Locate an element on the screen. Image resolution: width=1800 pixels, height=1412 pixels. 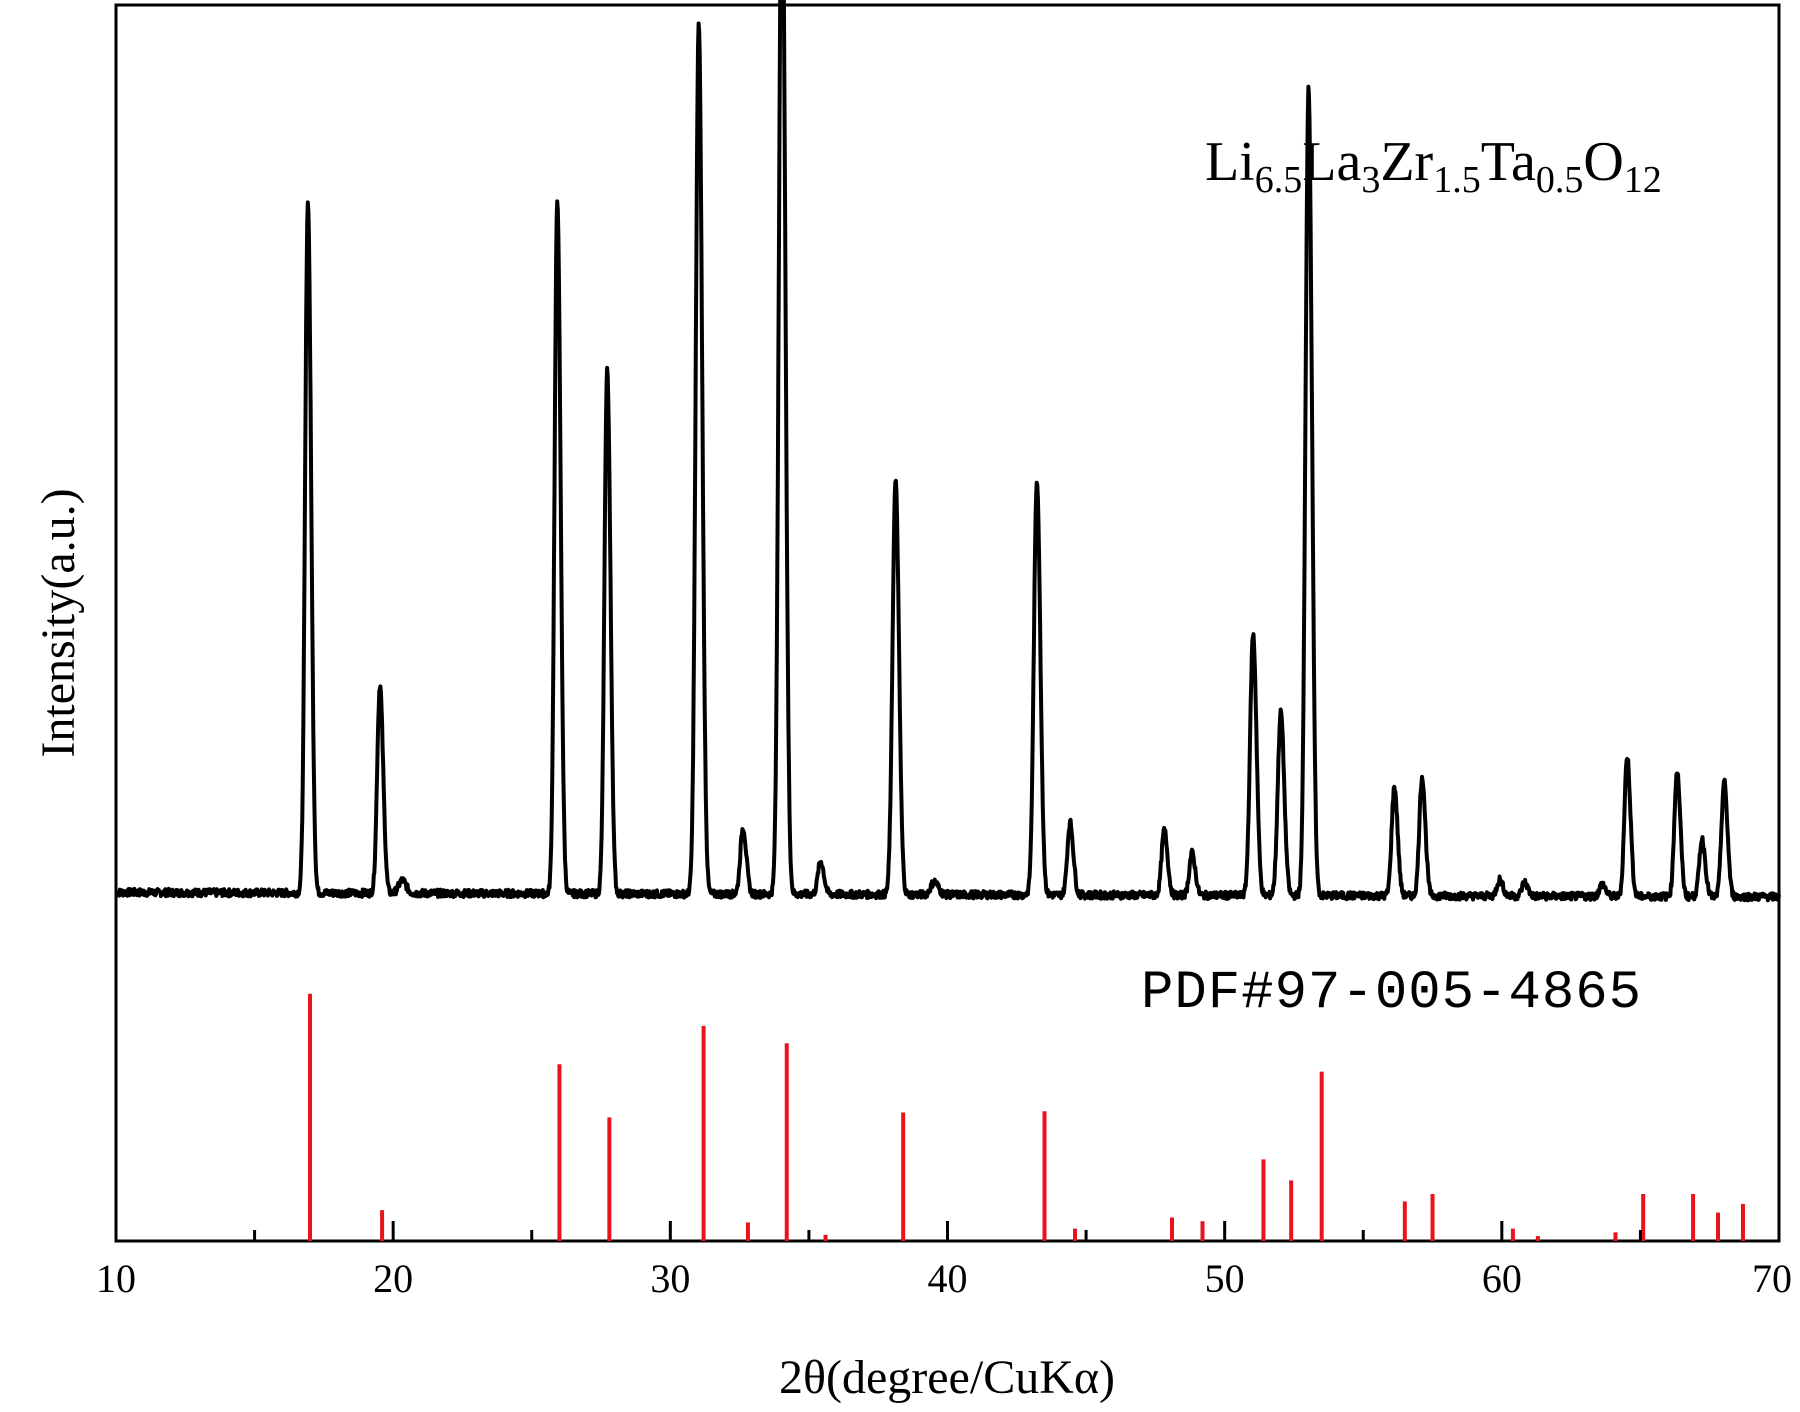
y-axis-title: Intensity(a.u.) is located at coordinates (58, 622).